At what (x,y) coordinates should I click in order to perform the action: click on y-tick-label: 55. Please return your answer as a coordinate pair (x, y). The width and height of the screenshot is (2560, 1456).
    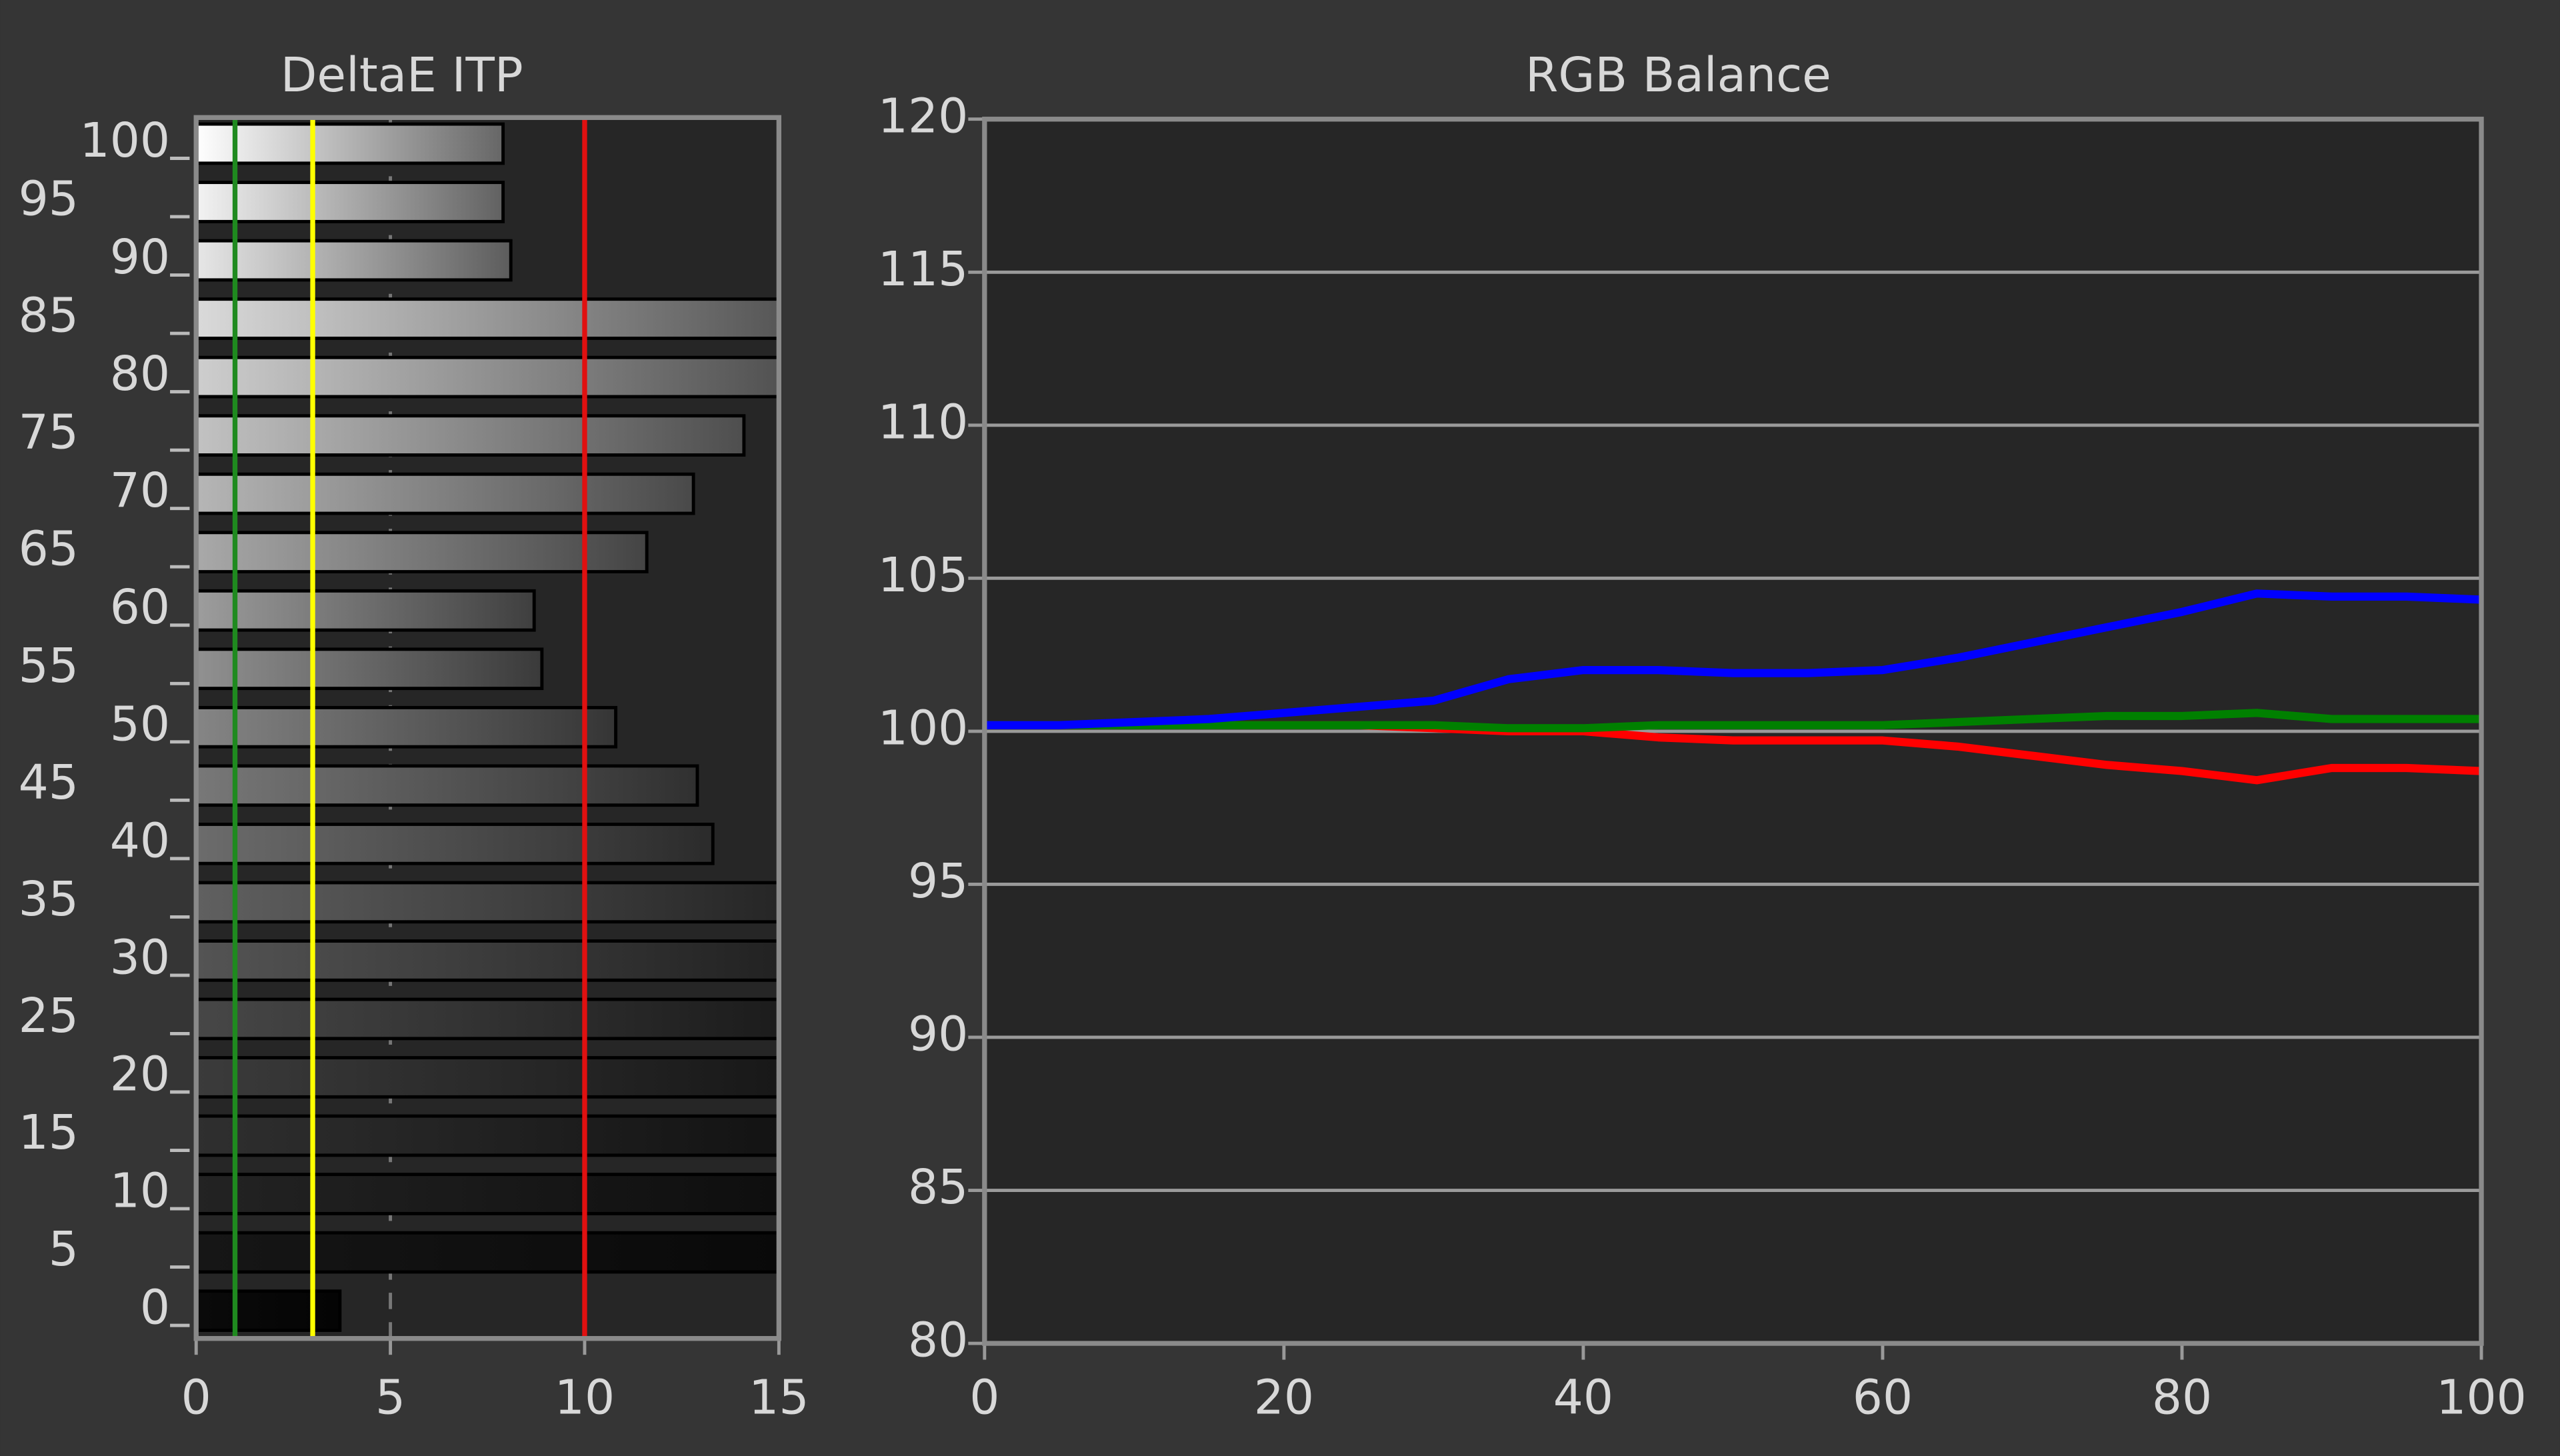
    Looking at the image, I should click on (49, 665).